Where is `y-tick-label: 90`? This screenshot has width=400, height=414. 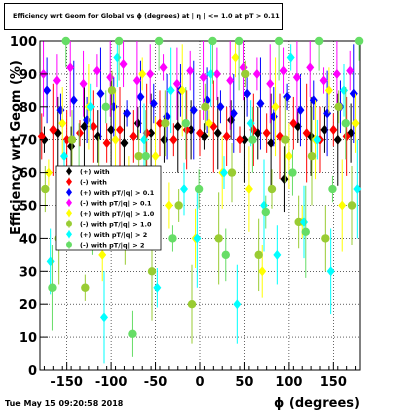
y-tick-label: 90 is located at coordinates (28, 75).